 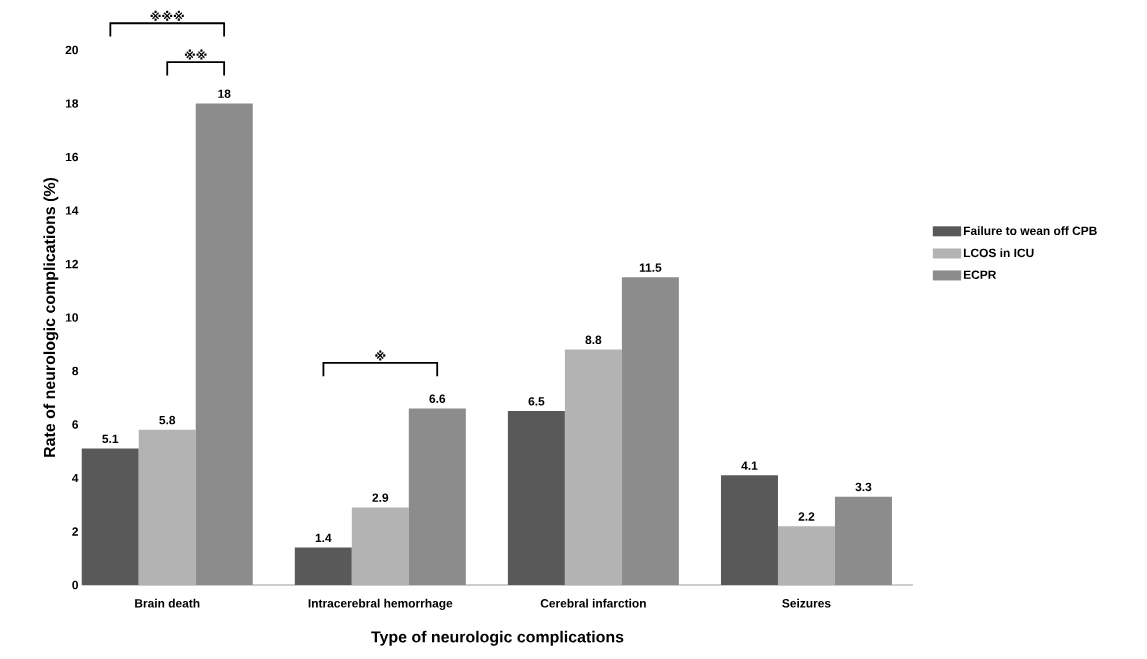 I want to click on data-label: 5.1, so click(x=110, y=439).